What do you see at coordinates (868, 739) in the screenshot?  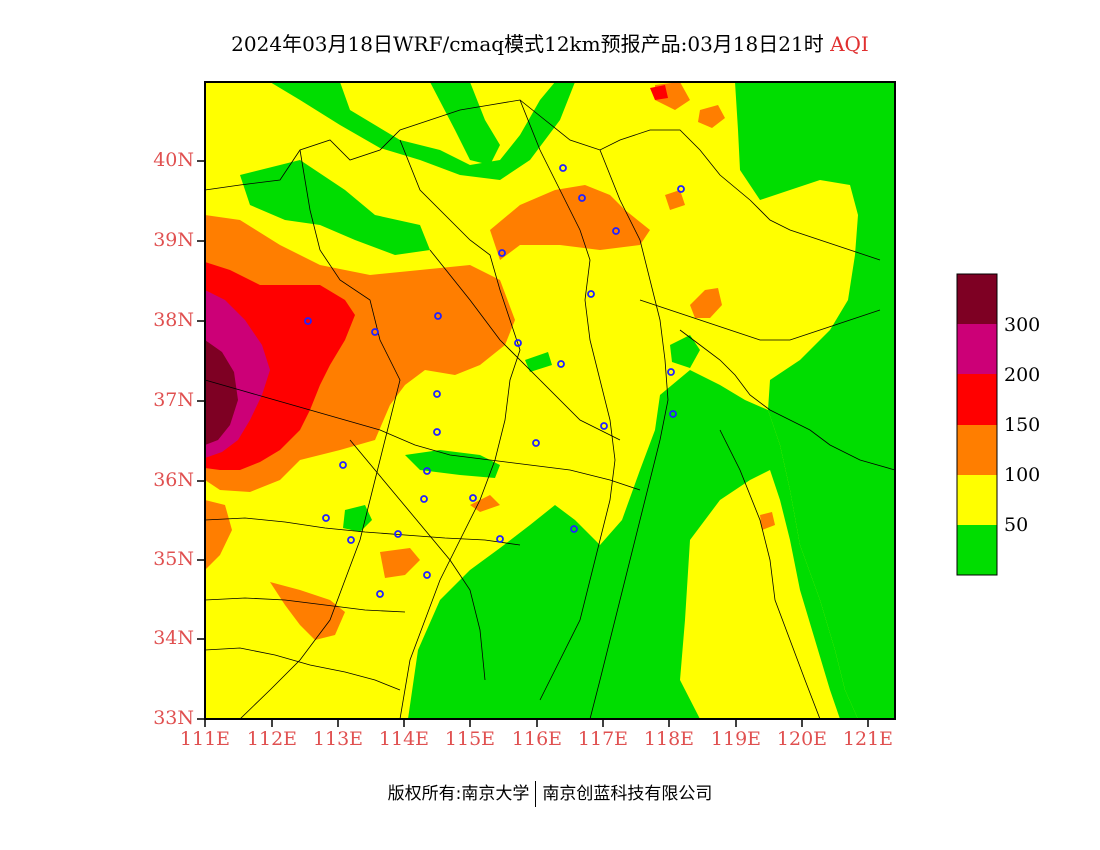 I see `lon-tick-label: 121E` at bounding box center [868, 739].